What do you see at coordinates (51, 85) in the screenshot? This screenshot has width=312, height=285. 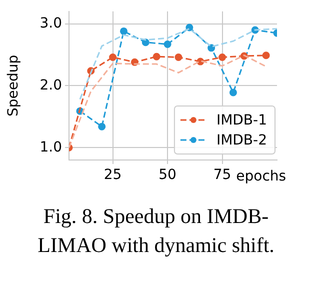 I see `y-tick-label: 2.0` at bounding box center [51, 85].